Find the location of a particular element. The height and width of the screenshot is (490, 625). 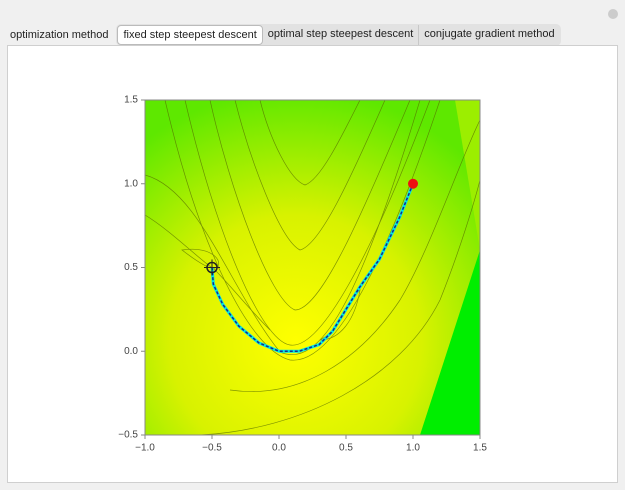

minimum-crosshair is located at coordinates (212, 267).